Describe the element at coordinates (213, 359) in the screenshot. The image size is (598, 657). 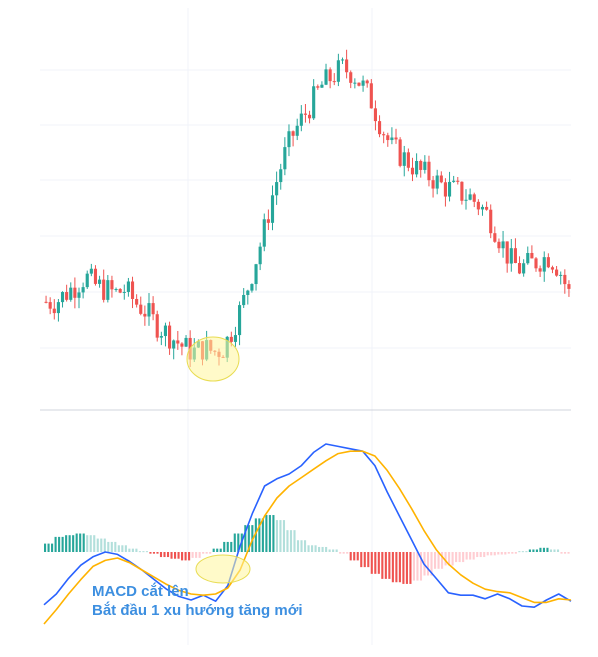
I see `highlight-price-zone` at that location.